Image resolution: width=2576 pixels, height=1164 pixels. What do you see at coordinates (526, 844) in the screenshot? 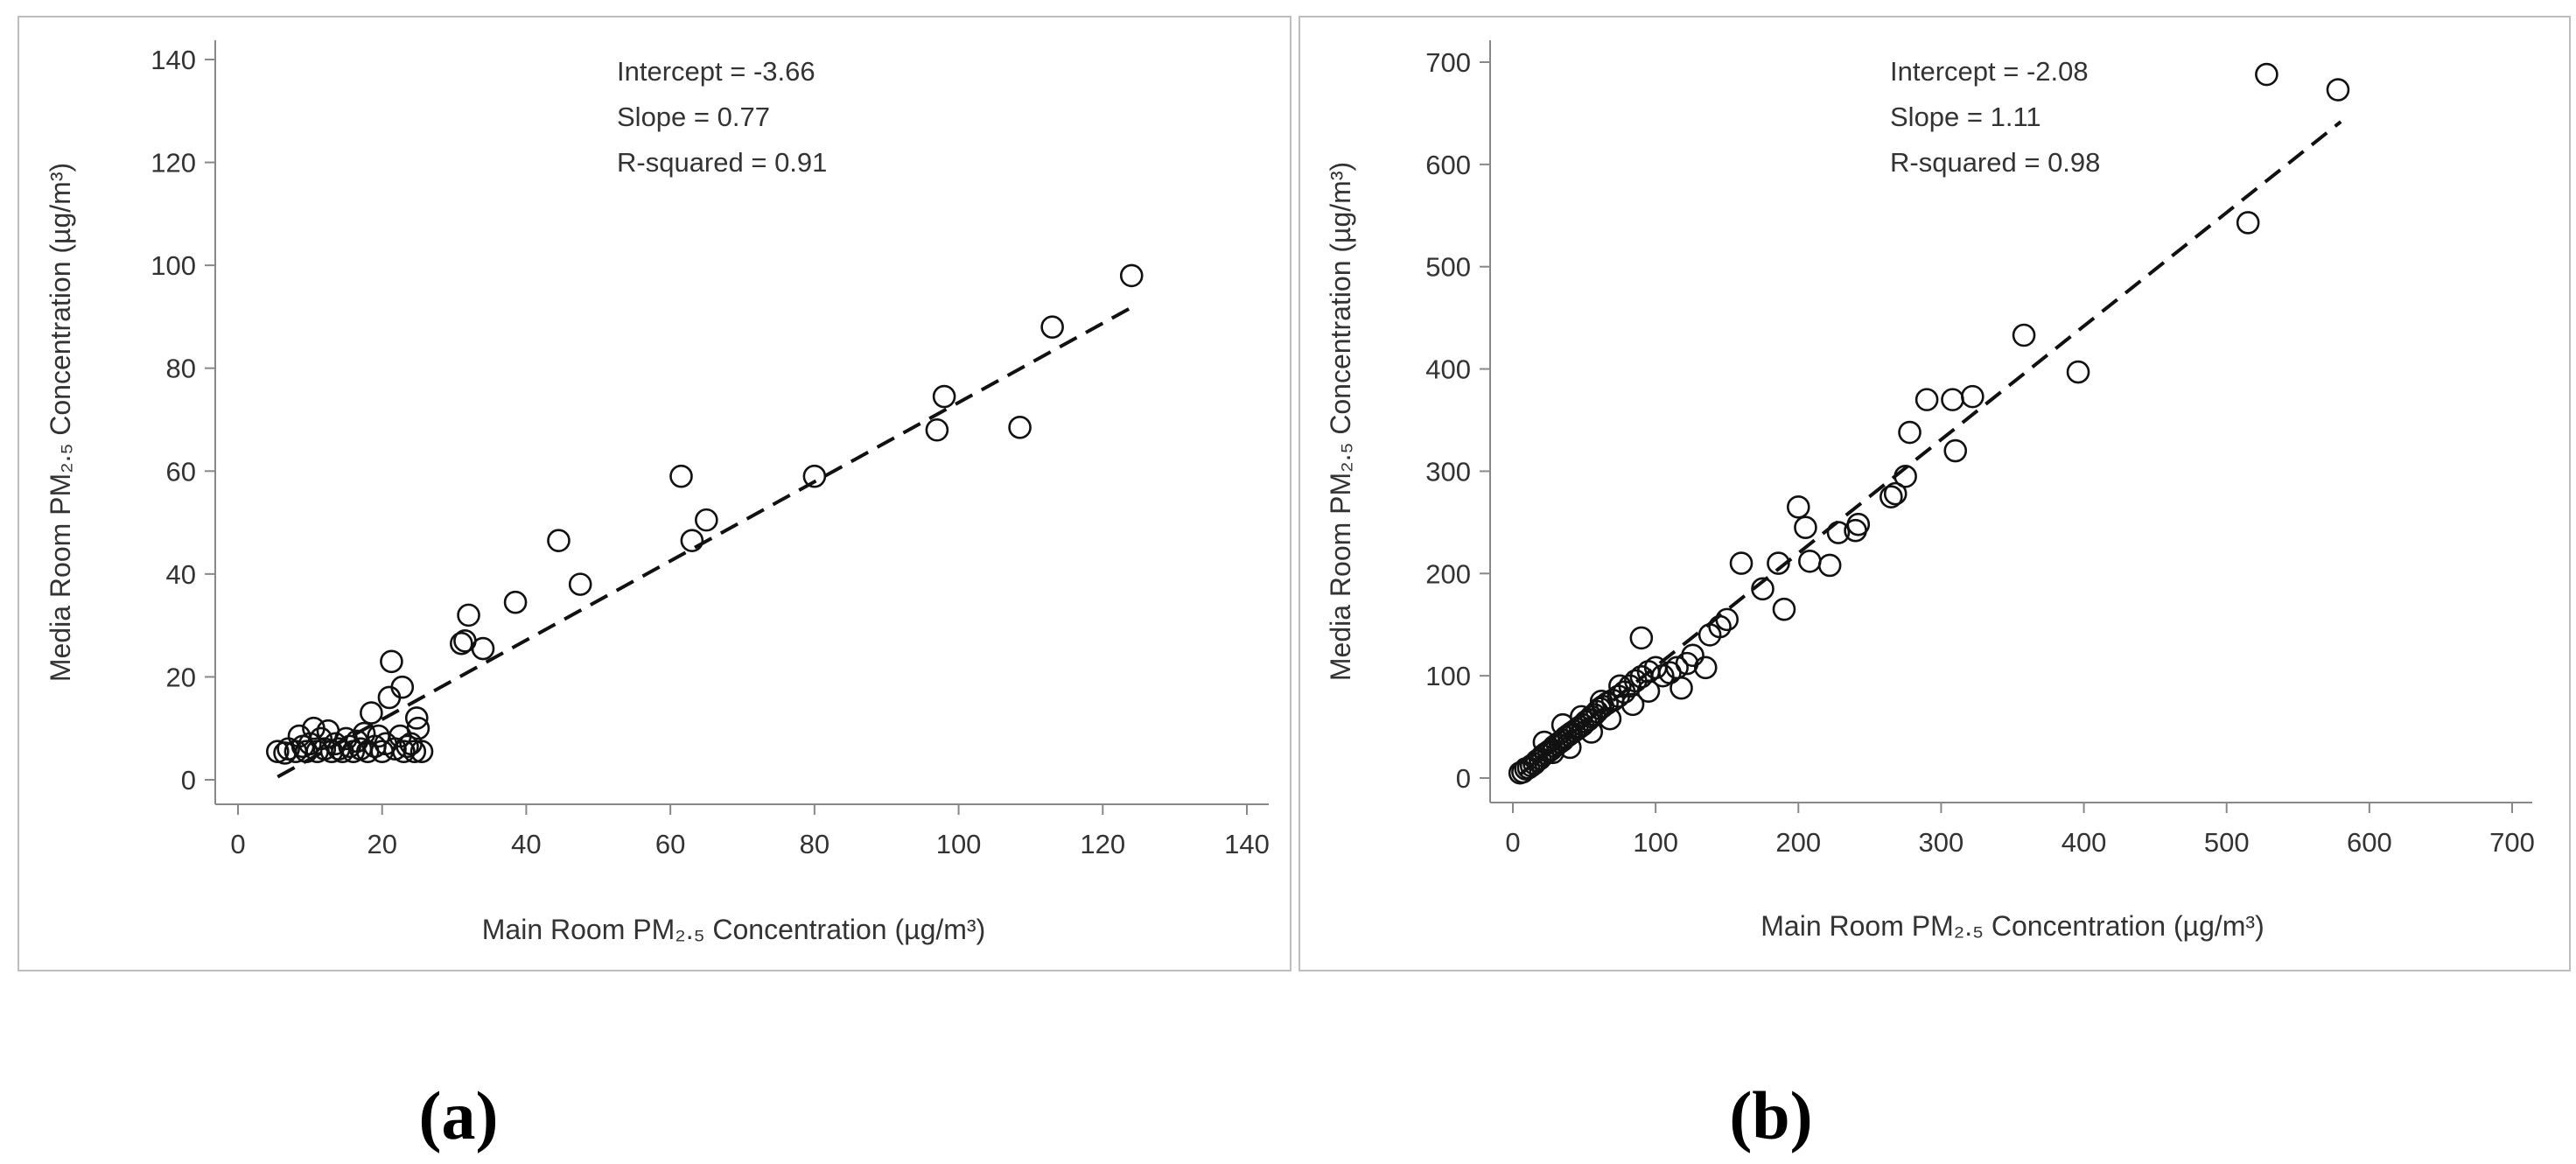
I see `x-tick-label: 40` at bounding box center [526, 844].